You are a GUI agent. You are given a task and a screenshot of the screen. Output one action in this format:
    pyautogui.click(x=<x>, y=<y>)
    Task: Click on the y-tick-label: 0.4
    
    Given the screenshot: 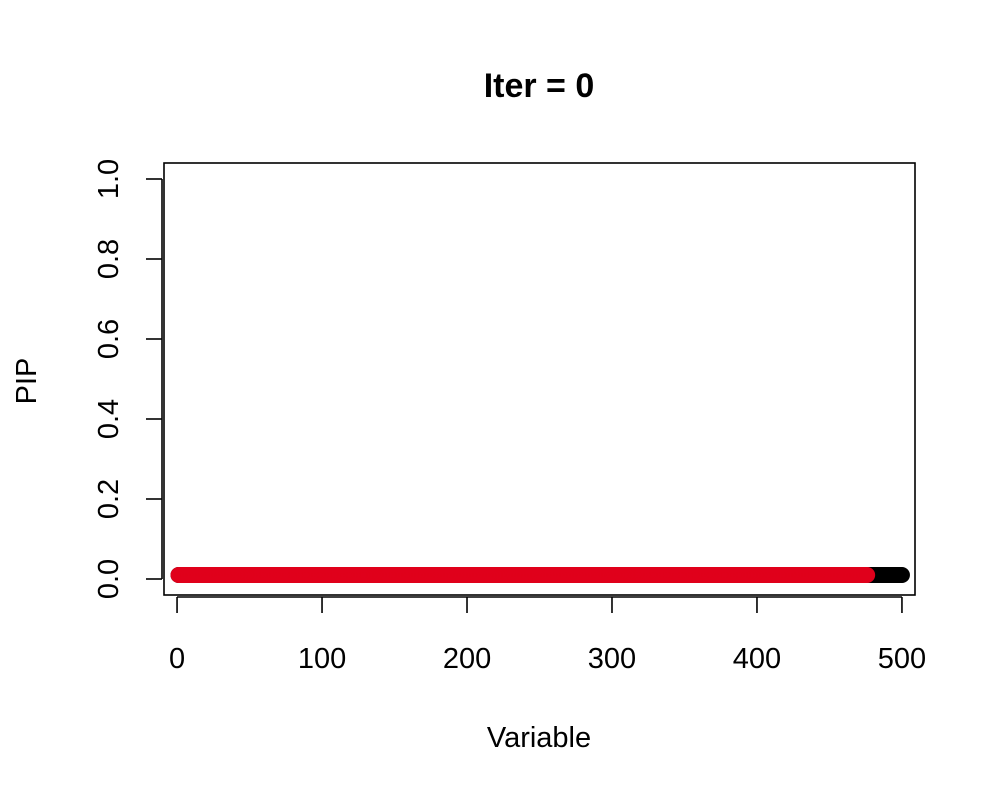 What is the action you would take?
    pyautogui.click(x=109, y=419)
    